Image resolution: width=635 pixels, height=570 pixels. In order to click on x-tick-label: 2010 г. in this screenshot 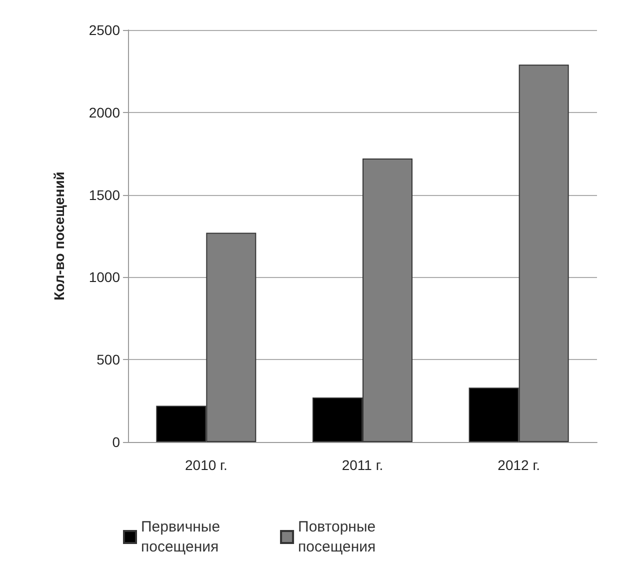, I will do `click(206, 465)`.